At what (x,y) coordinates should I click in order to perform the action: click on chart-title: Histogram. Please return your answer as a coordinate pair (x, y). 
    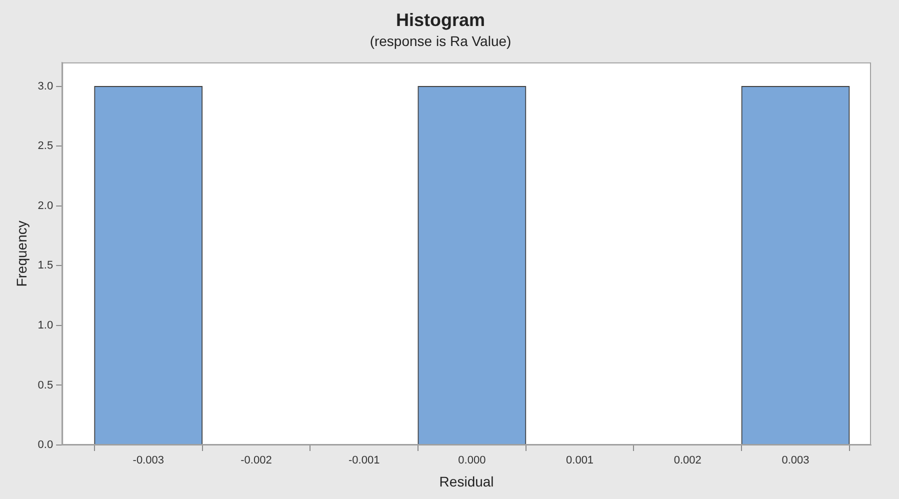
    Looking at the image, I should click on (441, 20).